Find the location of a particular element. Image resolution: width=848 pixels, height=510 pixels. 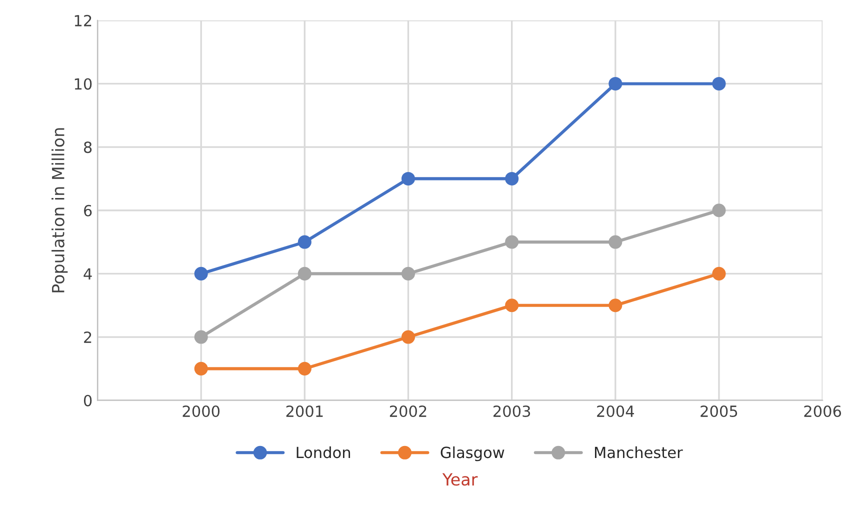

x-tick-label: 2001 is located at coordinates (304, 411).